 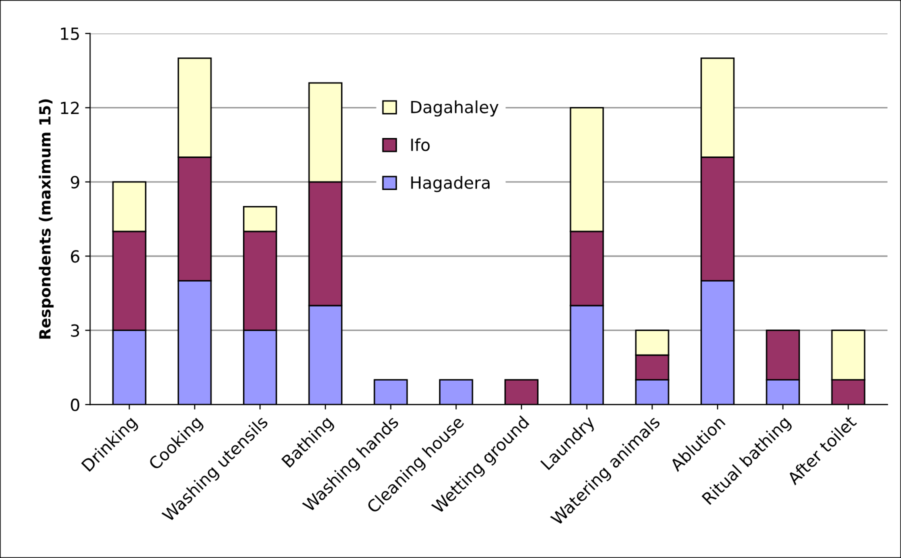 I want to click on y-tick-label: 12, so click(x=70, y=108).